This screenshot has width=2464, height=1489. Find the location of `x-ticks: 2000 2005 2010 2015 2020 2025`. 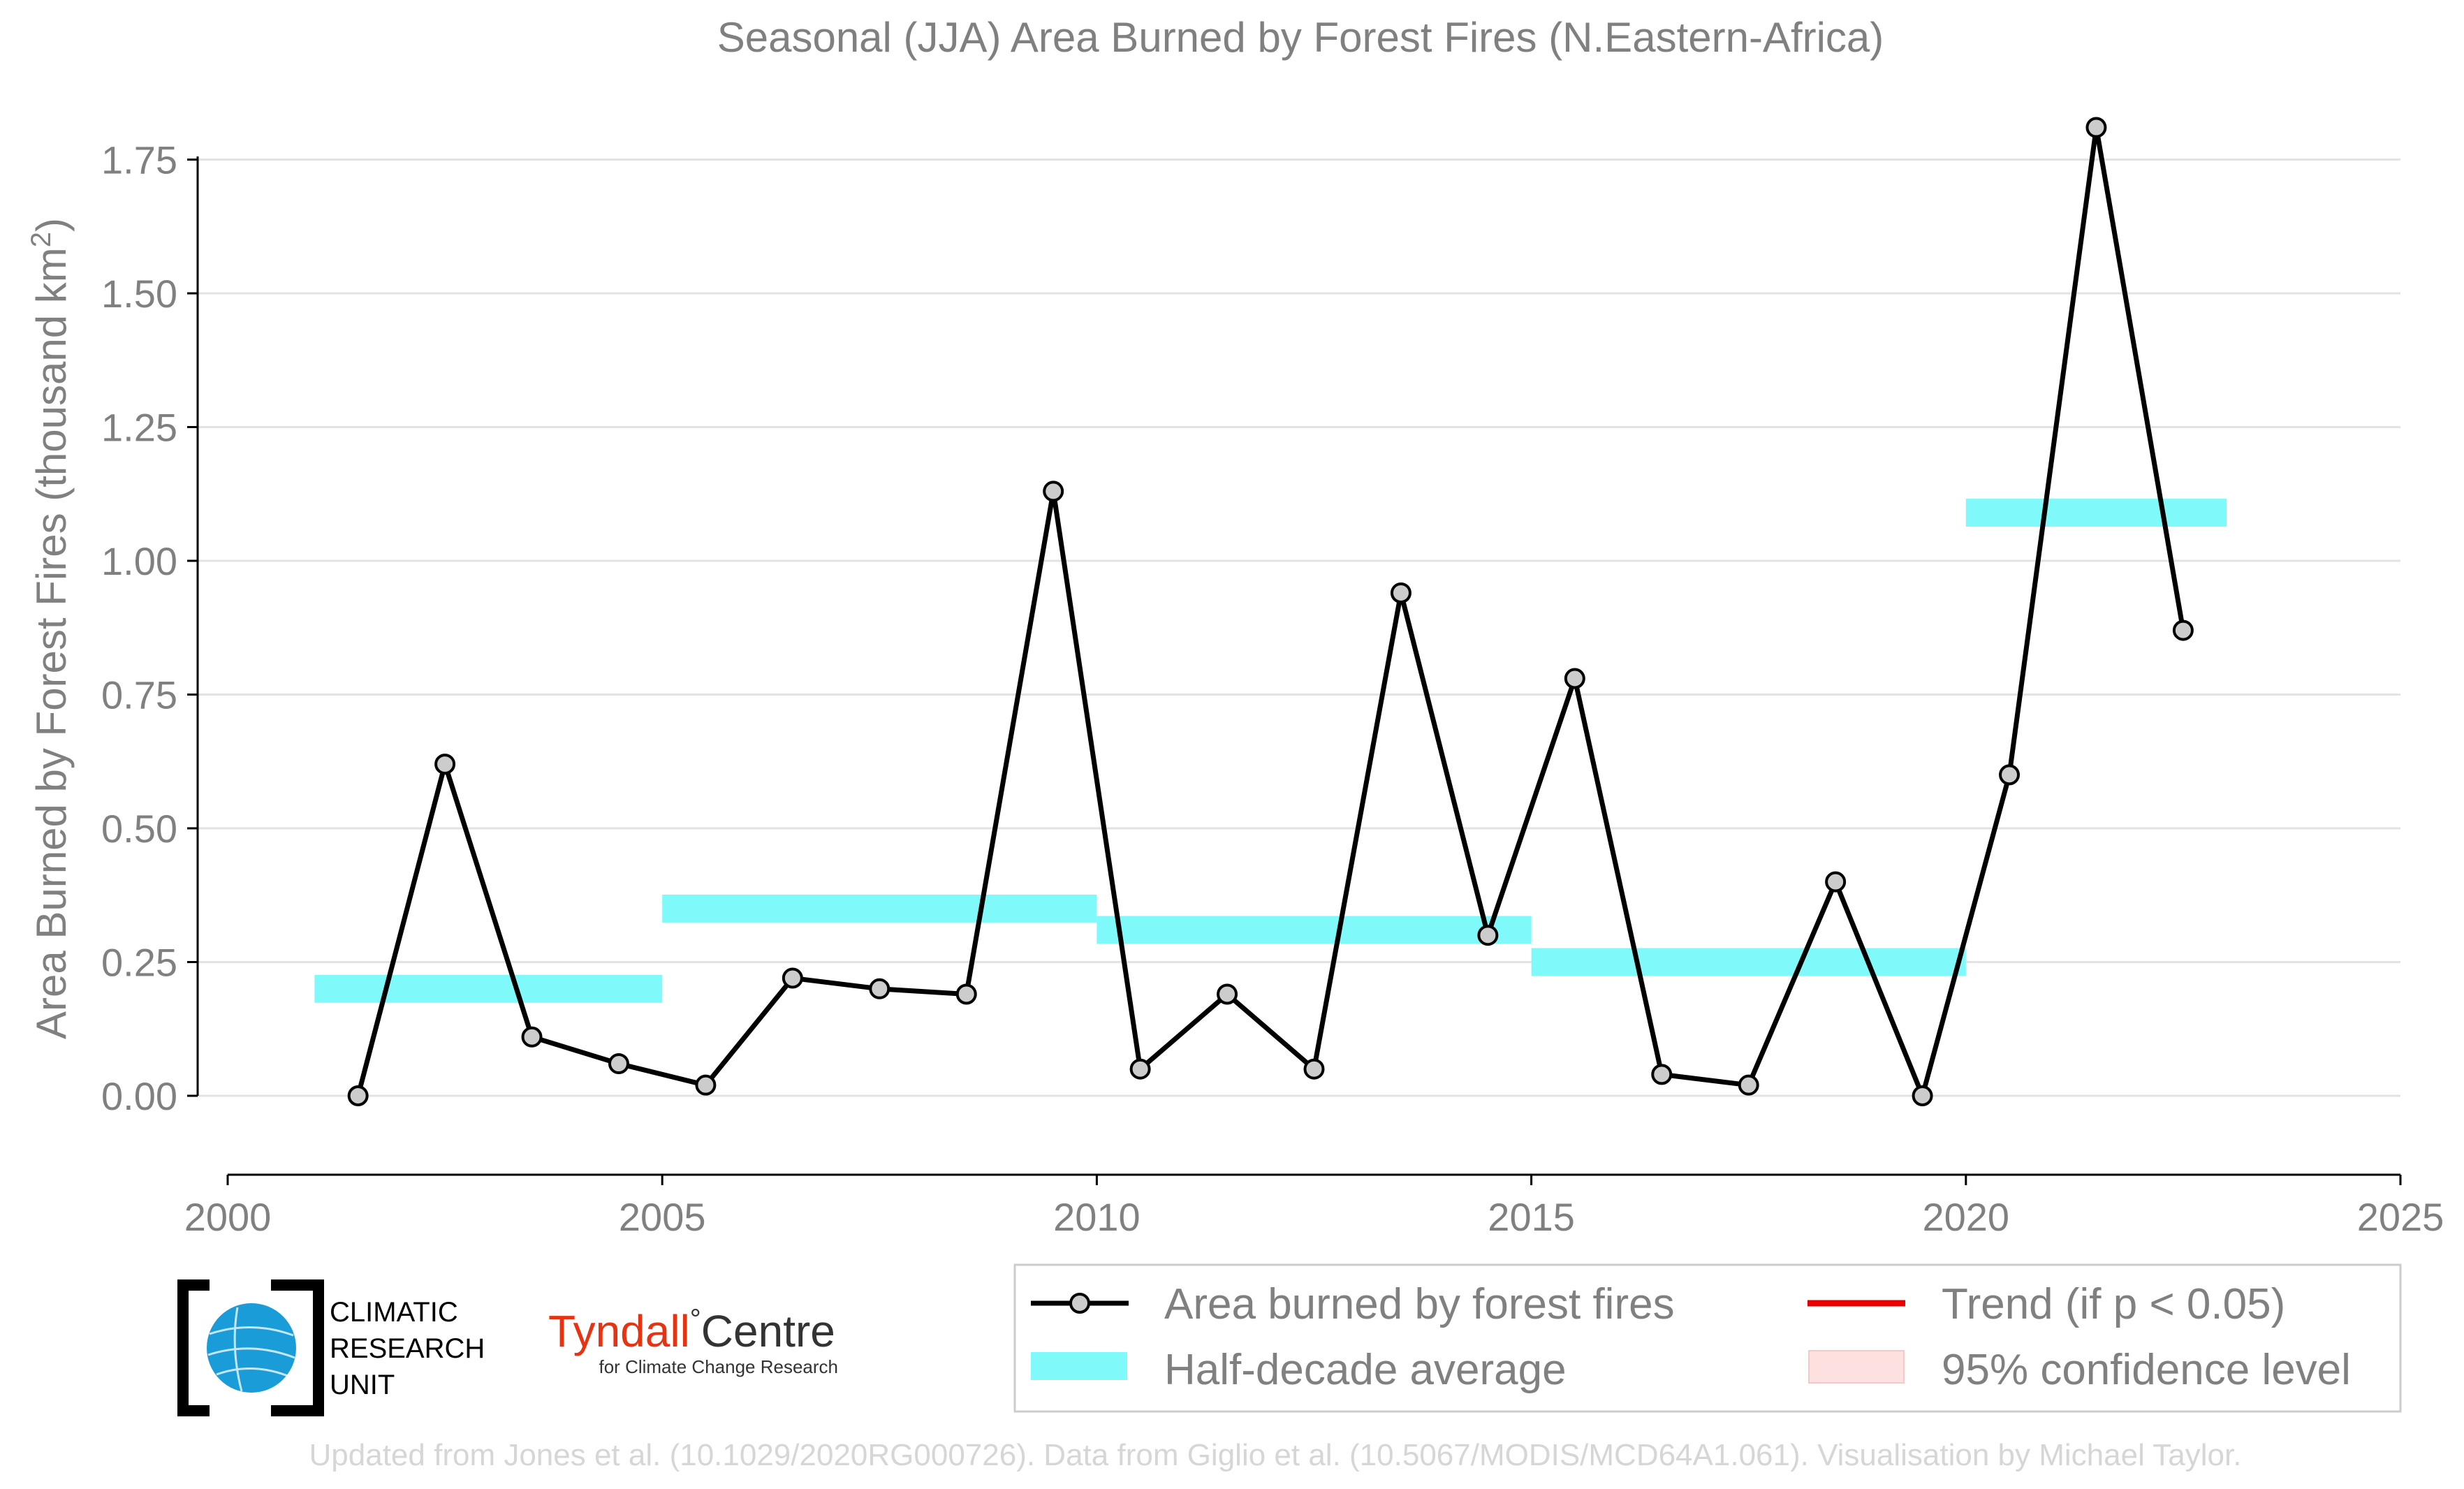

x-ticks: 2000 2005 2010 2015 2020 2025 is located at coordinates (1314, 1207).